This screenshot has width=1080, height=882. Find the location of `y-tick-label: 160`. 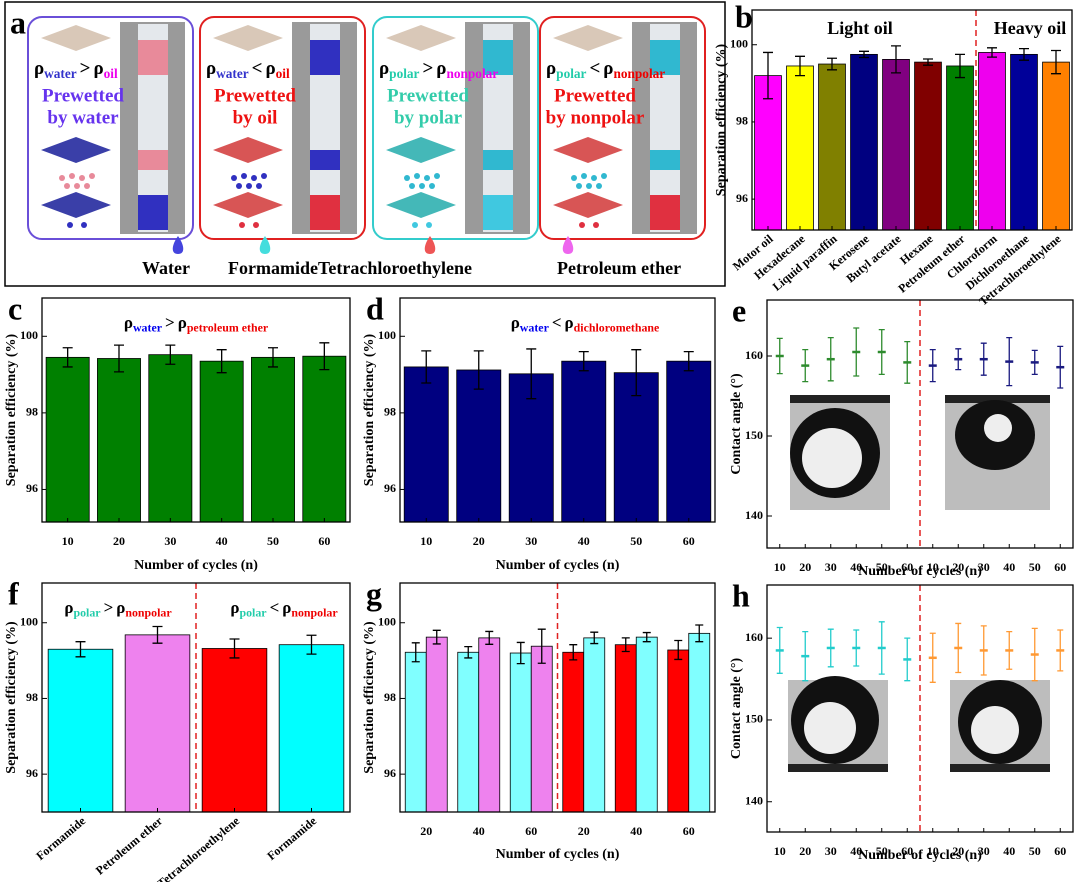

y-tick-label: 160 is located at coordinates (754, 637).